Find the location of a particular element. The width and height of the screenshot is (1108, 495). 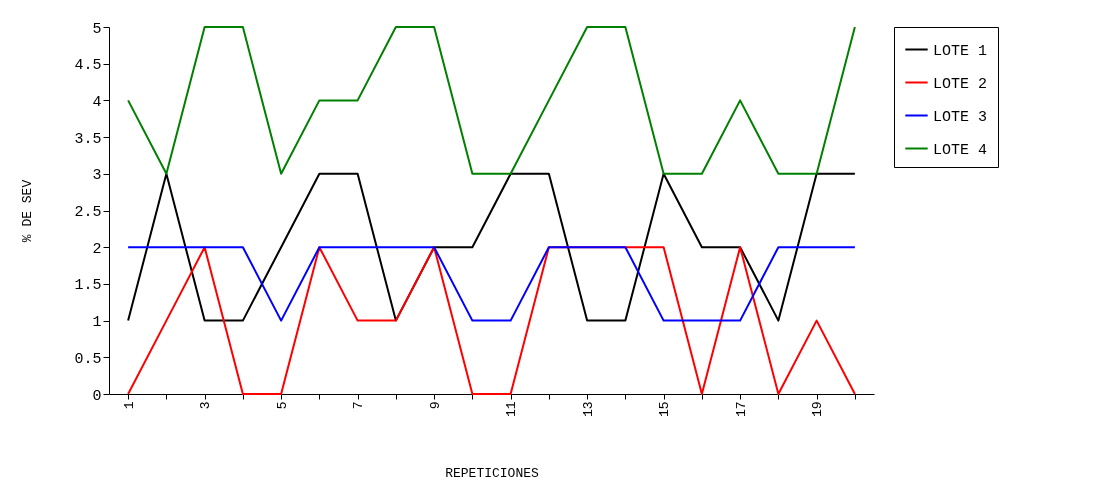

y-tick-label: 2.5 is located at coordinates (88, 212).